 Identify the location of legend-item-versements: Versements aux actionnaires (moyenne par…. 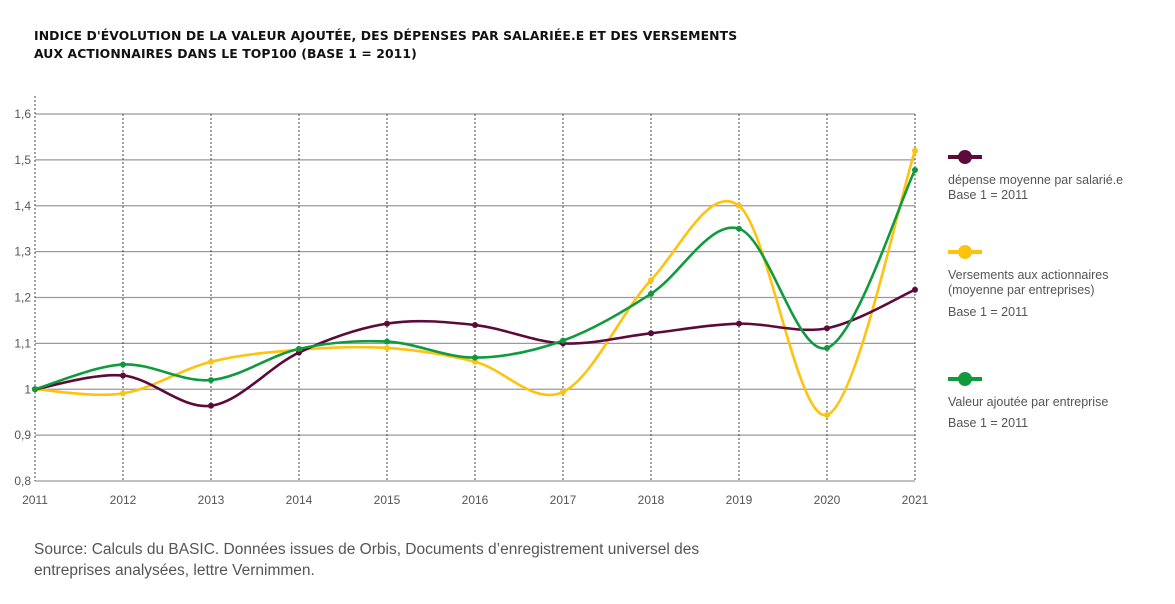
(1028, 282).